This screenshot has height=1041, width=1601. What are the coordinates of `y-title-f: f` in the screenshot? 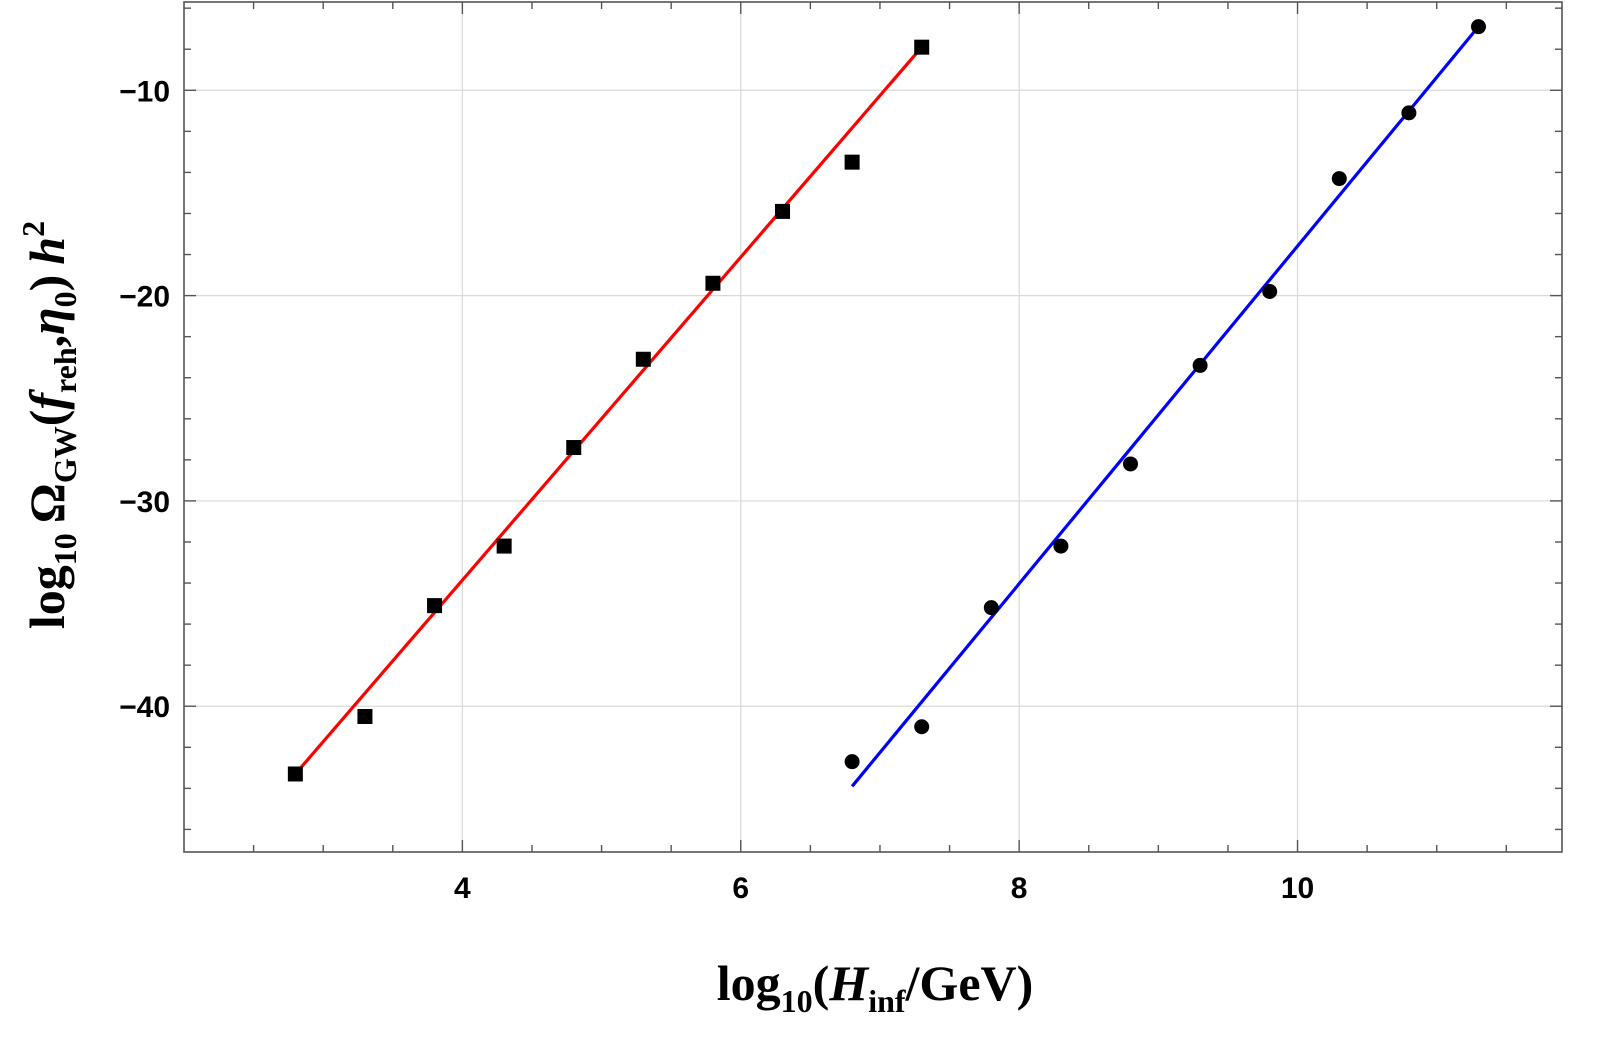 It's located at (47, 399).